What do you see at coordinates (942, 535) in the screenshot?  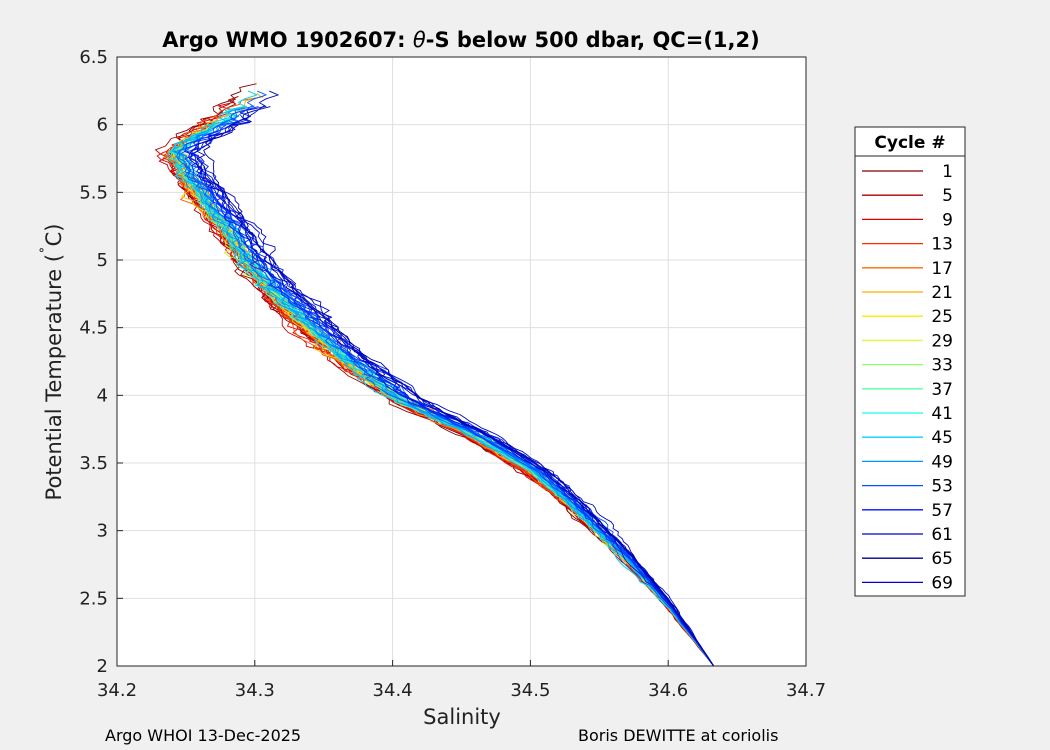 I see `legend-label: 61` at bounding box center [942, 535].